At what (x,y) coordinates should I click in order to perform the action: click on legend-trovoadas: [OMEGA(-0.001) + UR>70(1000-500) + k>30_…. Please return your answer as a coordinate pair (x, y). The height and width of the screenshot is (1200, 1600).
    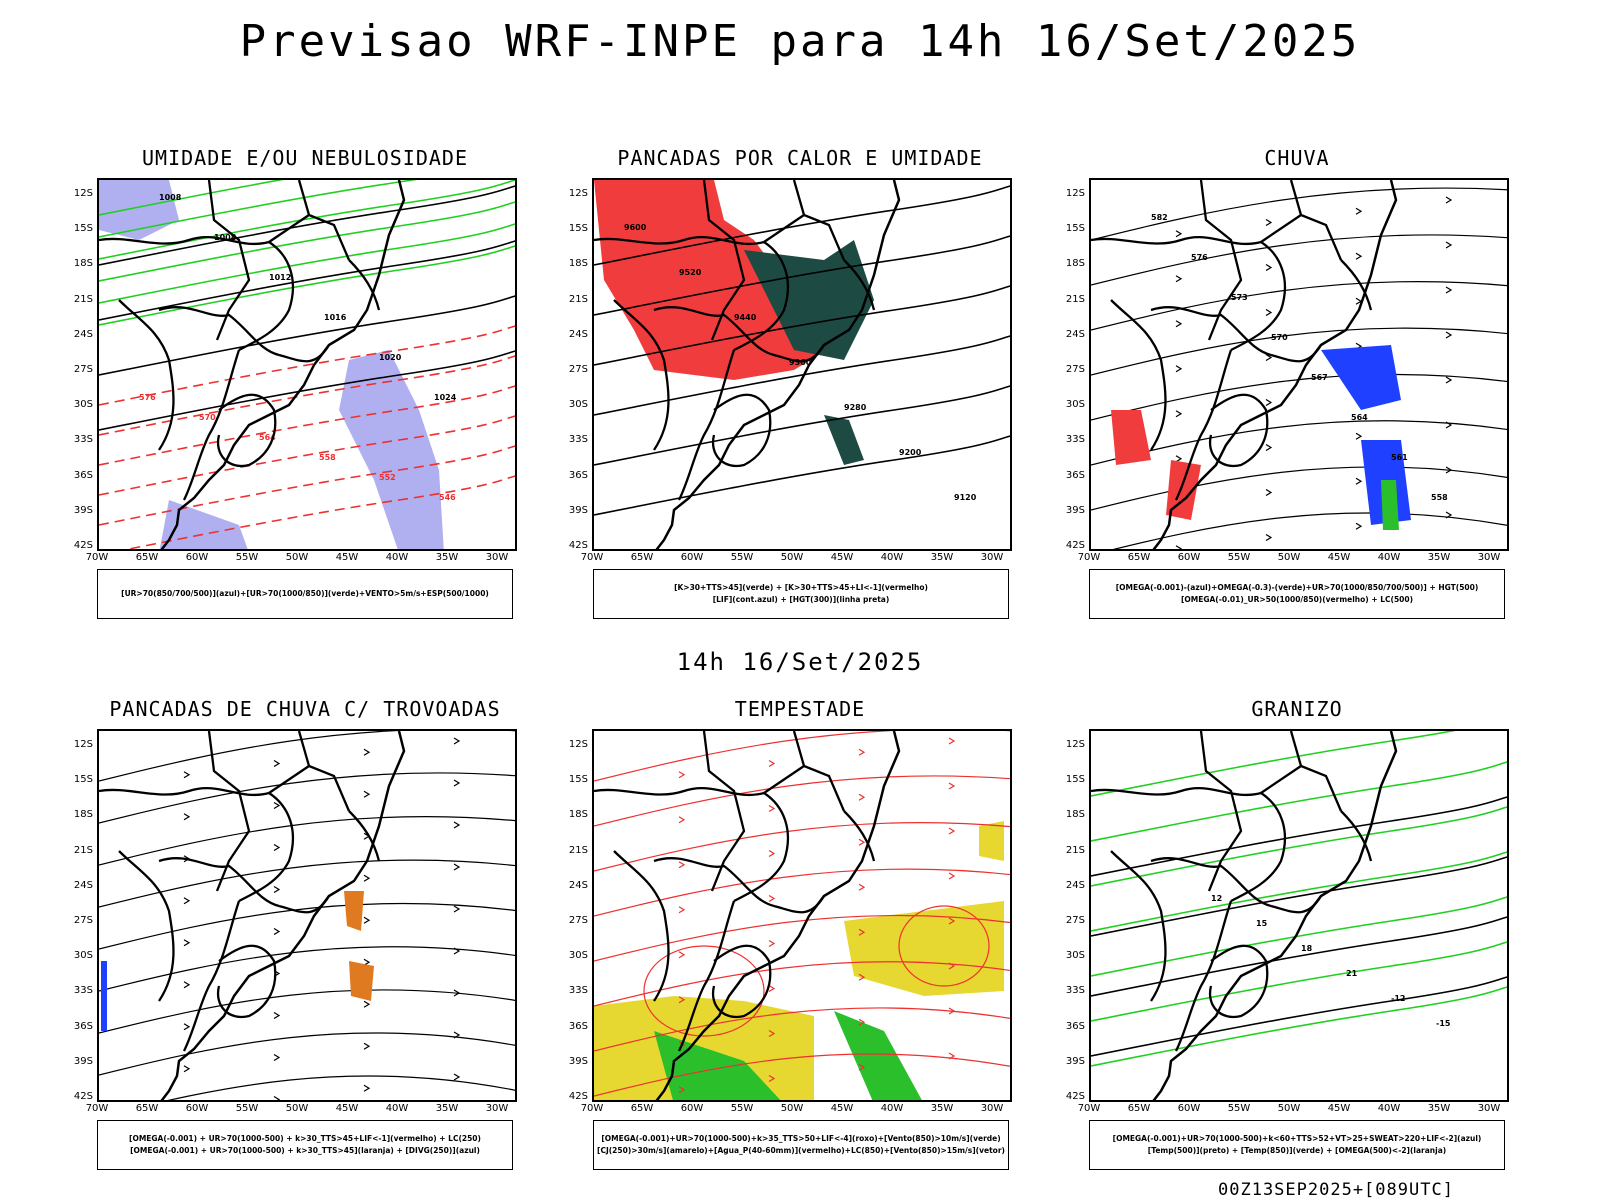
    Looking at the image, I should click on (305, 1145).